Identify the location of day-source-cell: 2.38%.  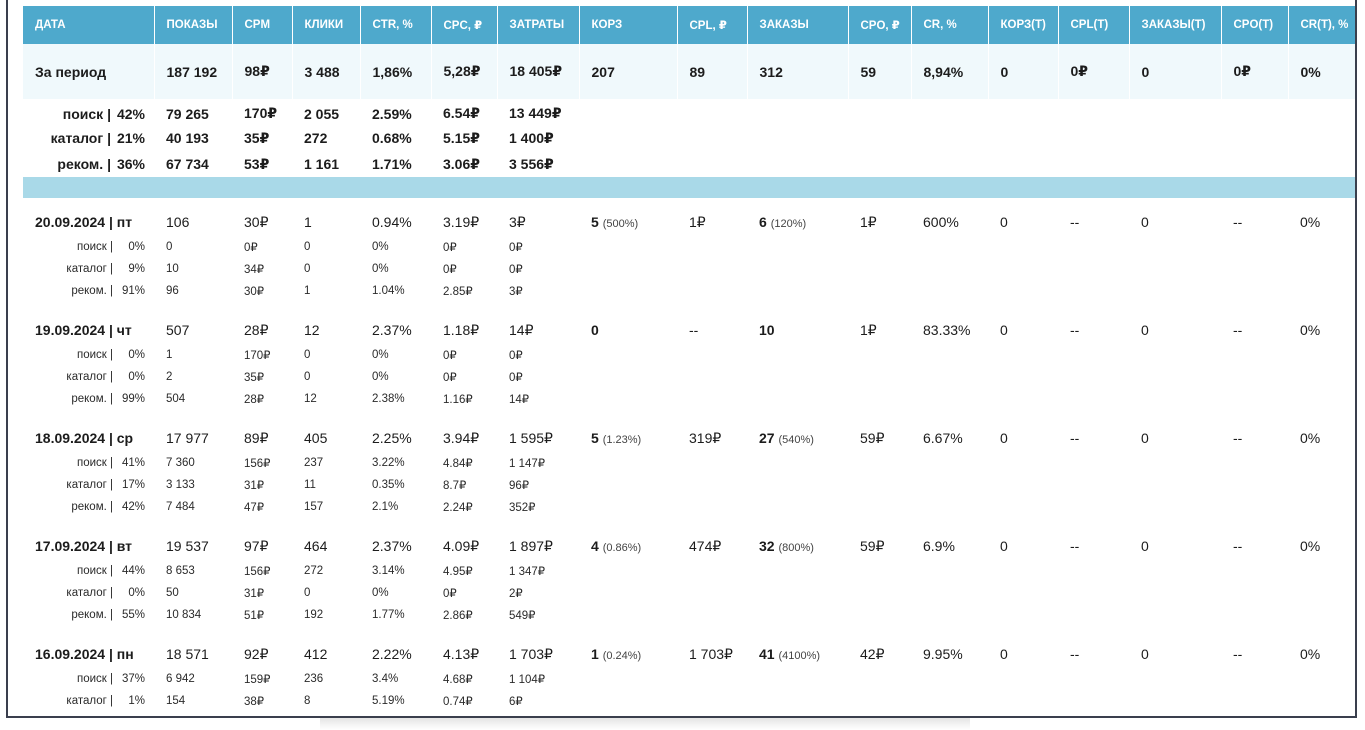
(388, 399).